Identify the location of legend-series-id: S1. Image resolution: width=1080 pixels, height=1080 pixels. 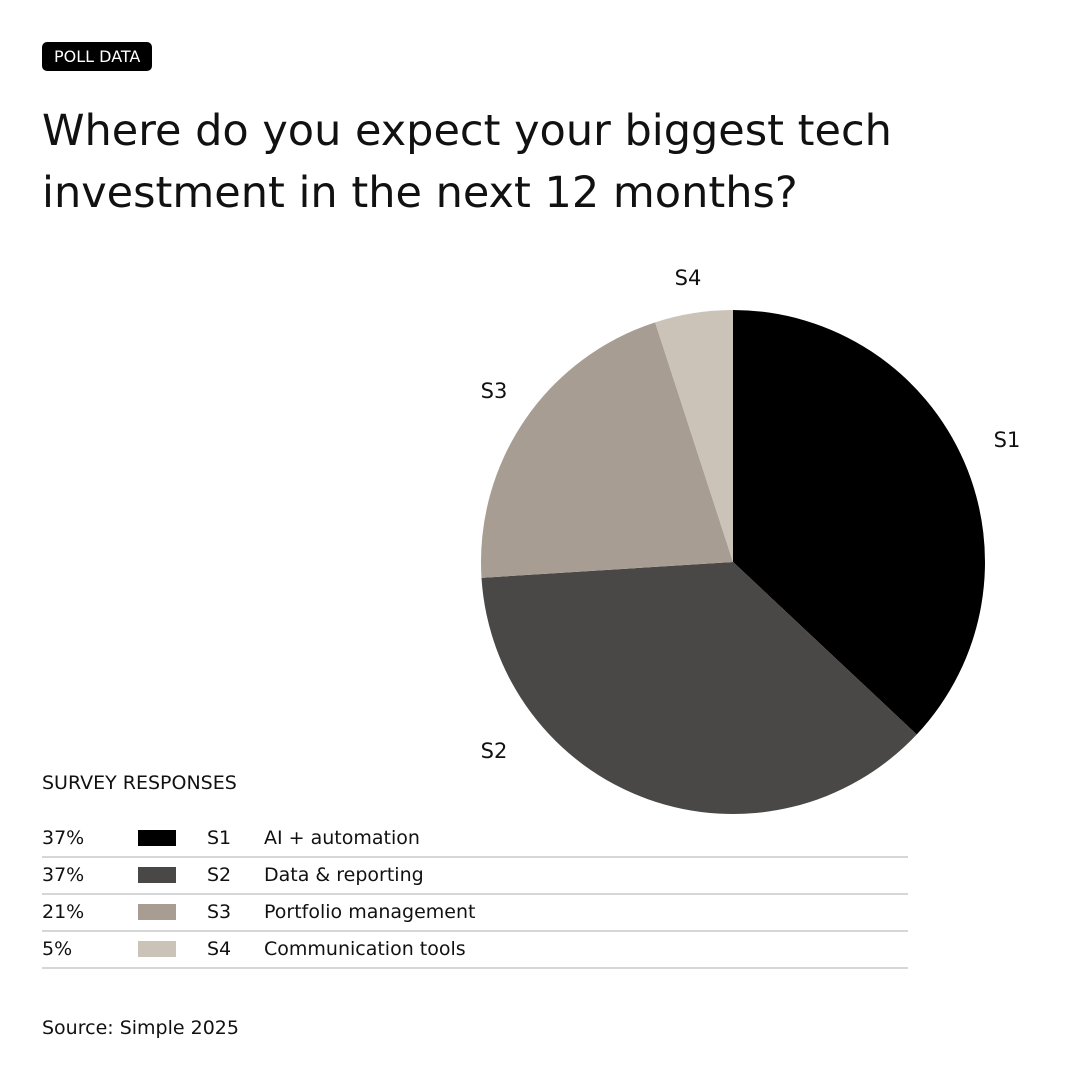
(219, 838).